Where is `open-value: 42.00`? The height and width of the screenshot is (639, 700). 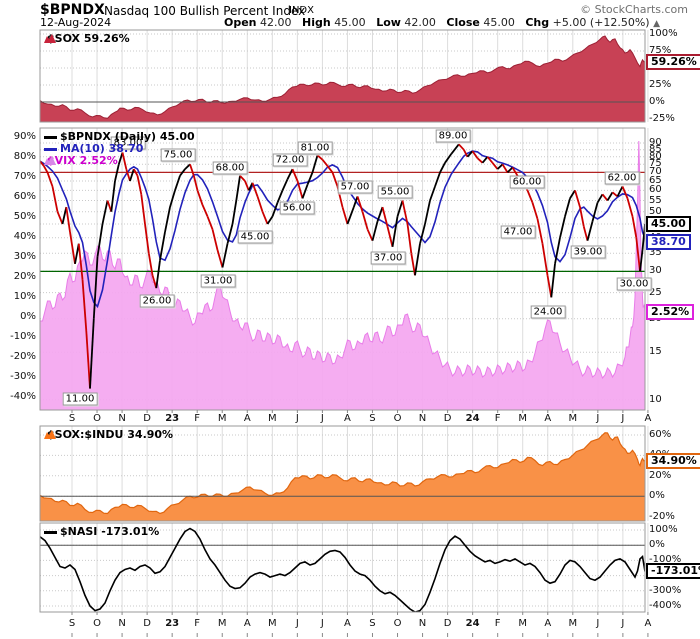
open-value: 42.00 is located at coordinates (276, 22).